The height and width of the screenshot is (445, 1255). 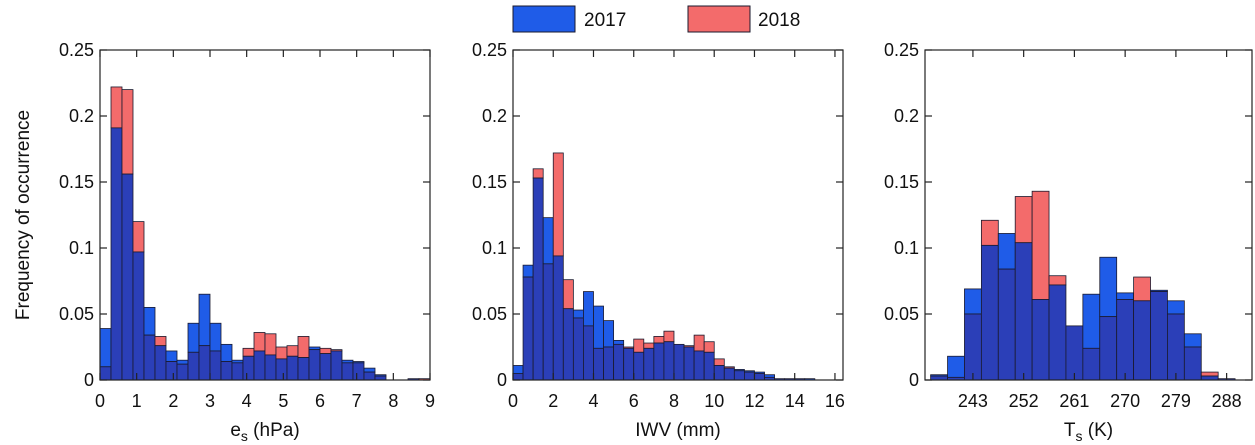 What do you see at coordinates (281, 369) in the screenshot?
I see `bar-es-16-overlap` at bounding box center [281, 369].